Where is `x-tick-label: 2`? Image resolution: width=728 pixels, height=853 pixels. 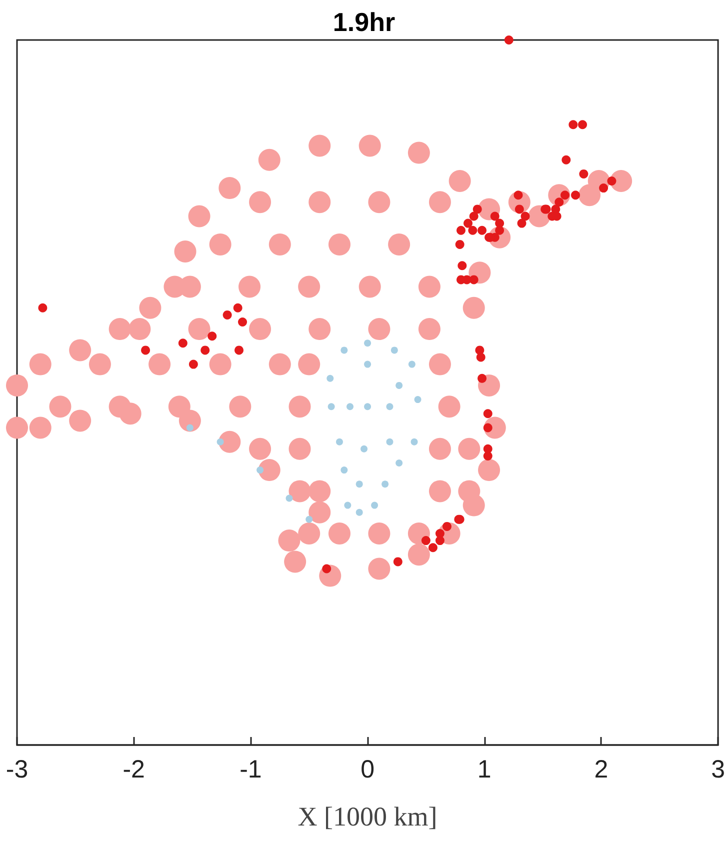
x-tick-label: 2 is located at coordinates (601, 770).